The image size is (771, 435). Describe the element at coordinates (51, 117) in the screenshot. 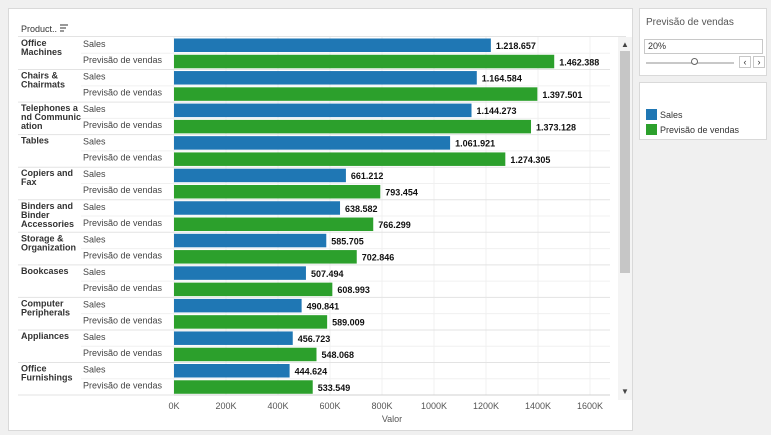

I see `category-label: nd Communic` at that location.